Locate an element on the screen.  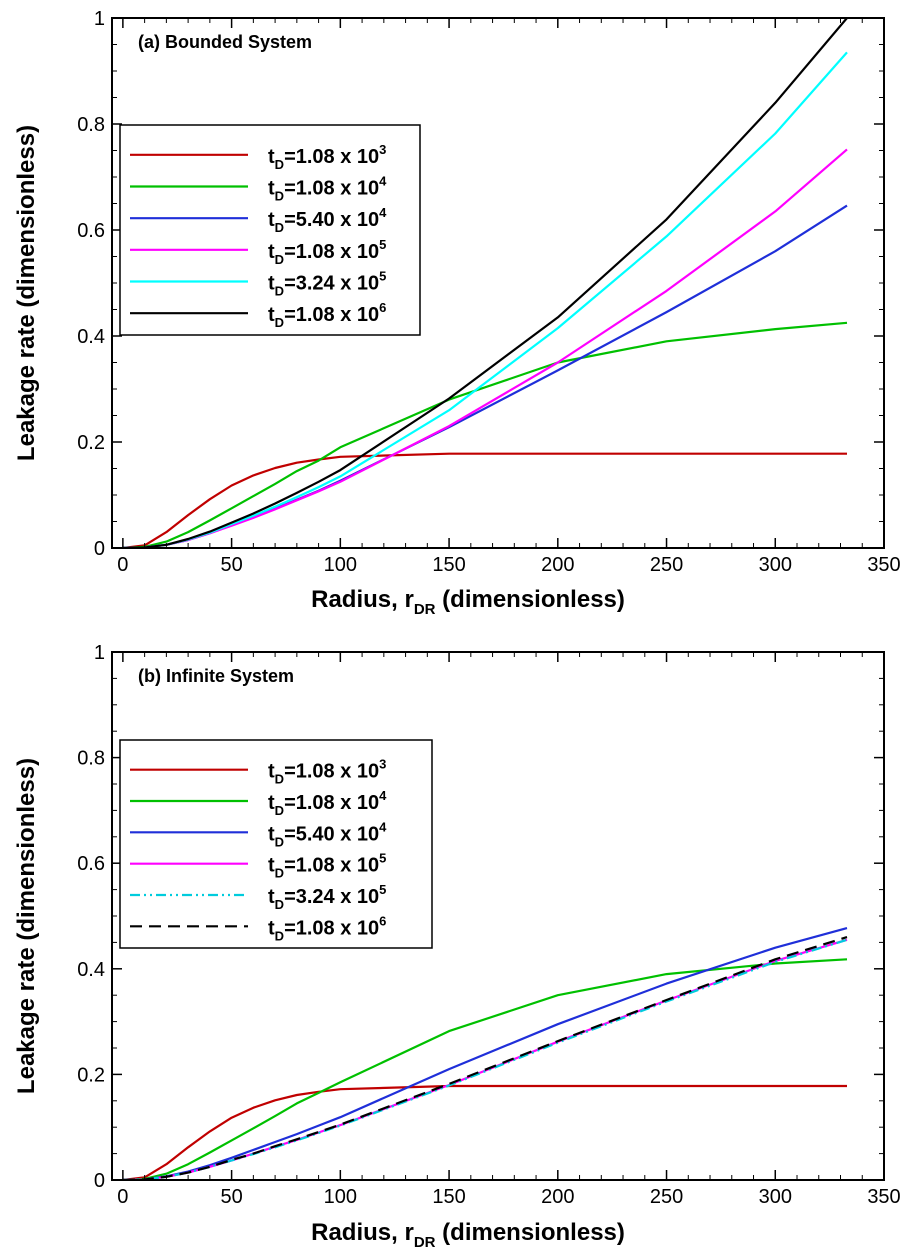
y-tick-label: 1 is located at coordinates (99, 653).